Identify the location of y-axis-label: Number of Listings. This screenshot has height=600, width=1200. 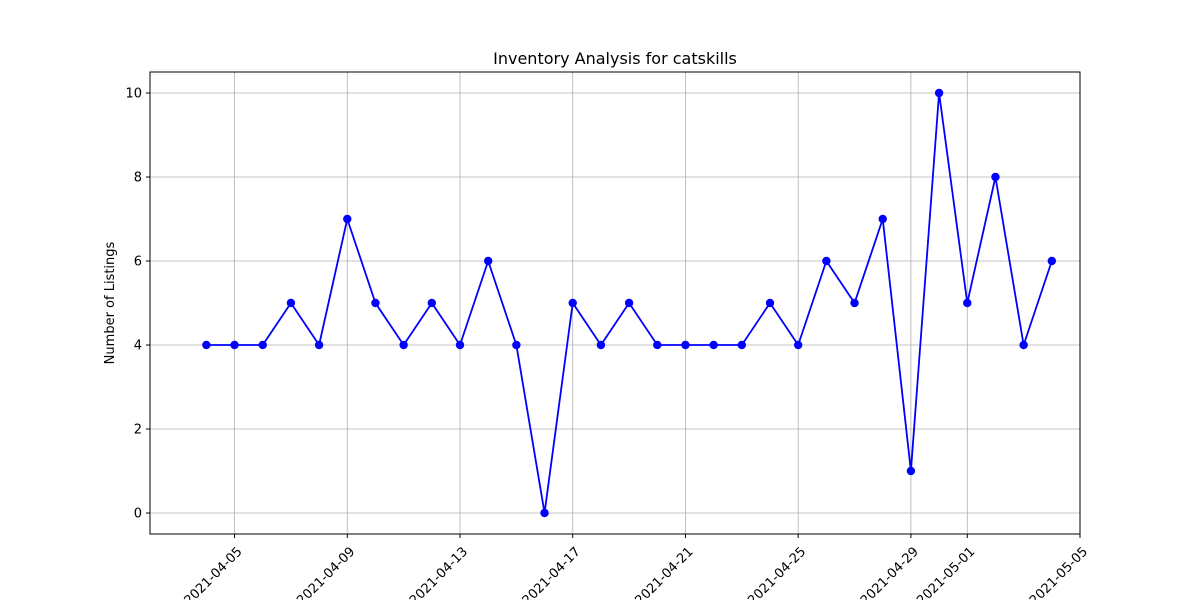
(110, 302).